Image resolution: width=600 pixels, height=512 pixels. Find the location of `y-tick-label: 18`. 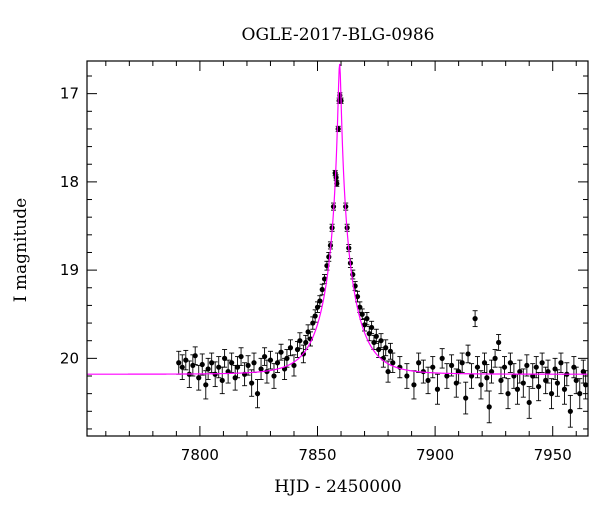

y-tick-label: 18 is located at coordinates (69, 182).